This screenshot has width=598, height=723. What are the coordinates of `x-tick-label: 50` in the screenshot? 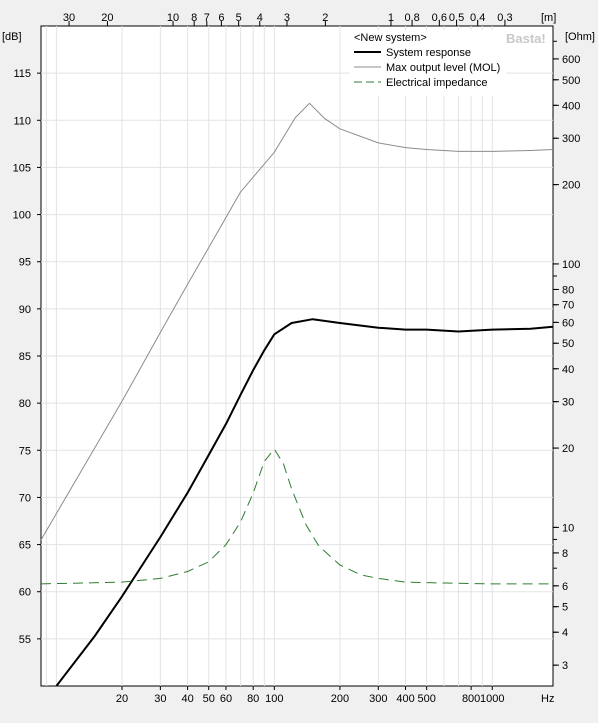 It's located at (209, 699).